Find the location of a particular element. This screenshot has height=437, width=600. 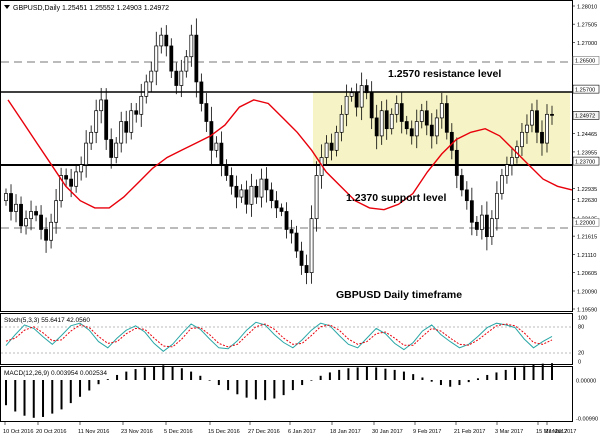

stoch-signal-line is located at coordinates (279, 335).